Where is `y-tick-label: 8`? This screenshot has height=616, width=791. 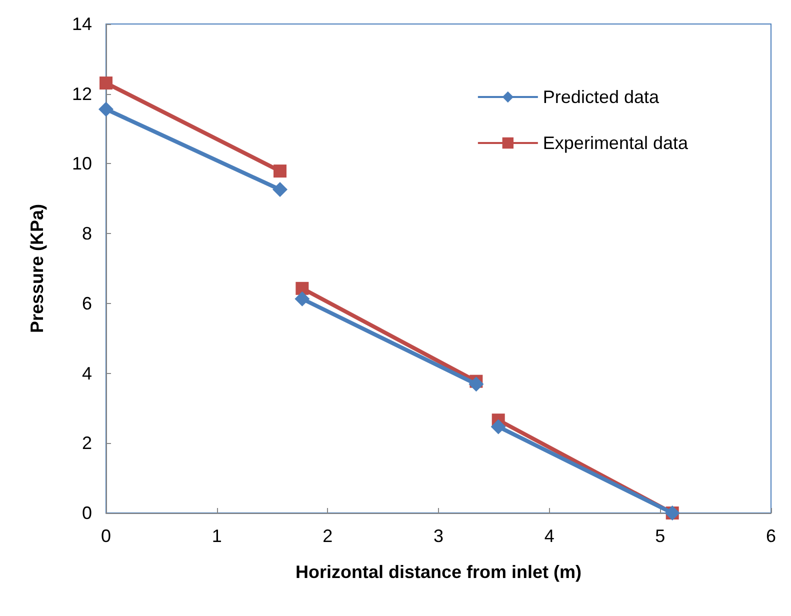
y-tick-label: 8 is located at coordinates (87, 234).